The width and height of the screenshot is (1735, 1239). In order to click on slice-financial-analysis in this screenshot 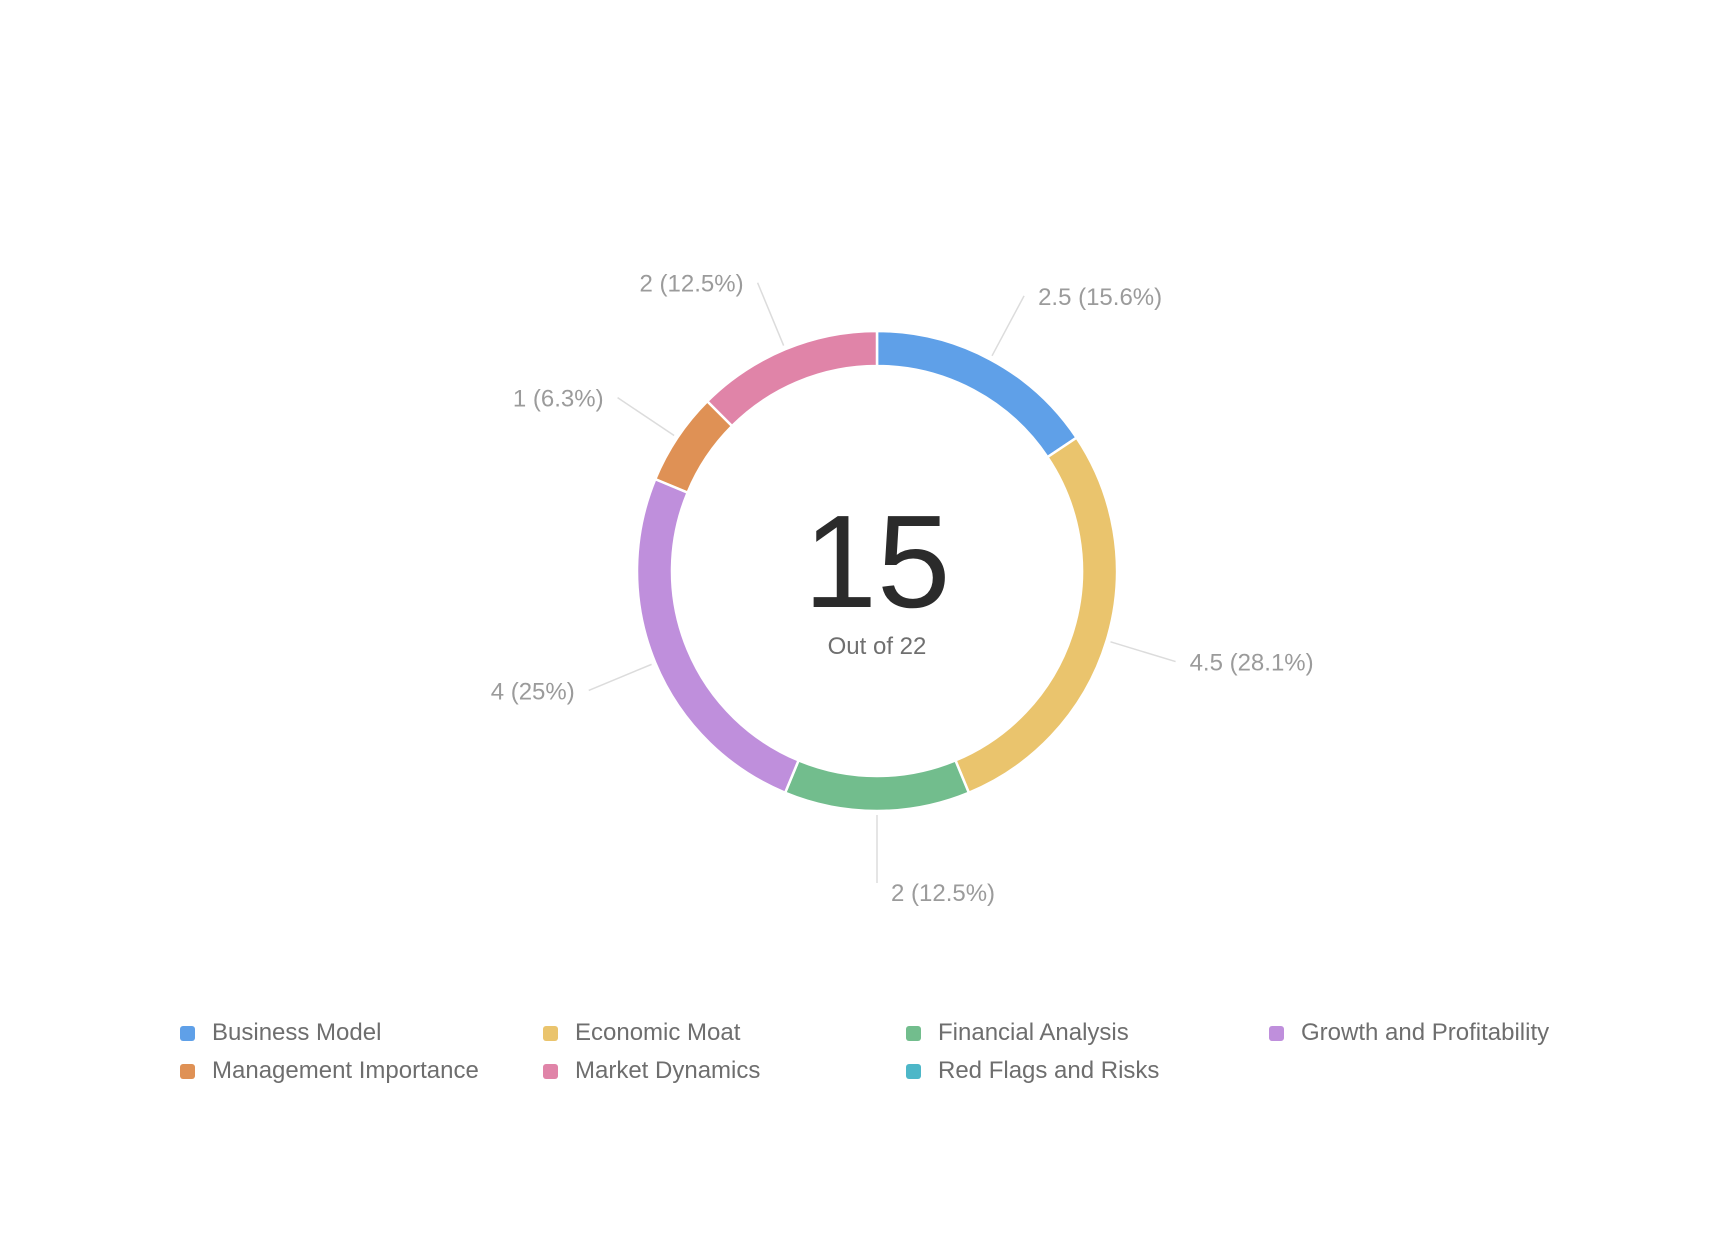, I will do `click(877, 786)`.